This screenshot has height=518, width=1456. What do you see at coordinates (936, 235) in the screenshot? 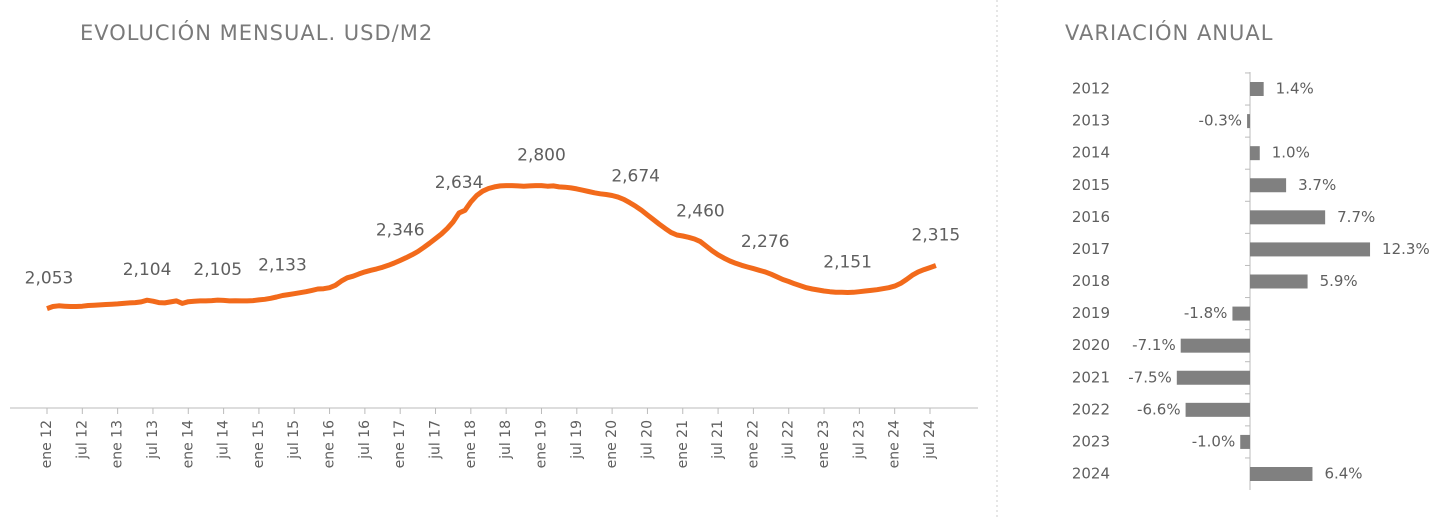
I see `data-label: 2,315` at bounding box center [936, 235].